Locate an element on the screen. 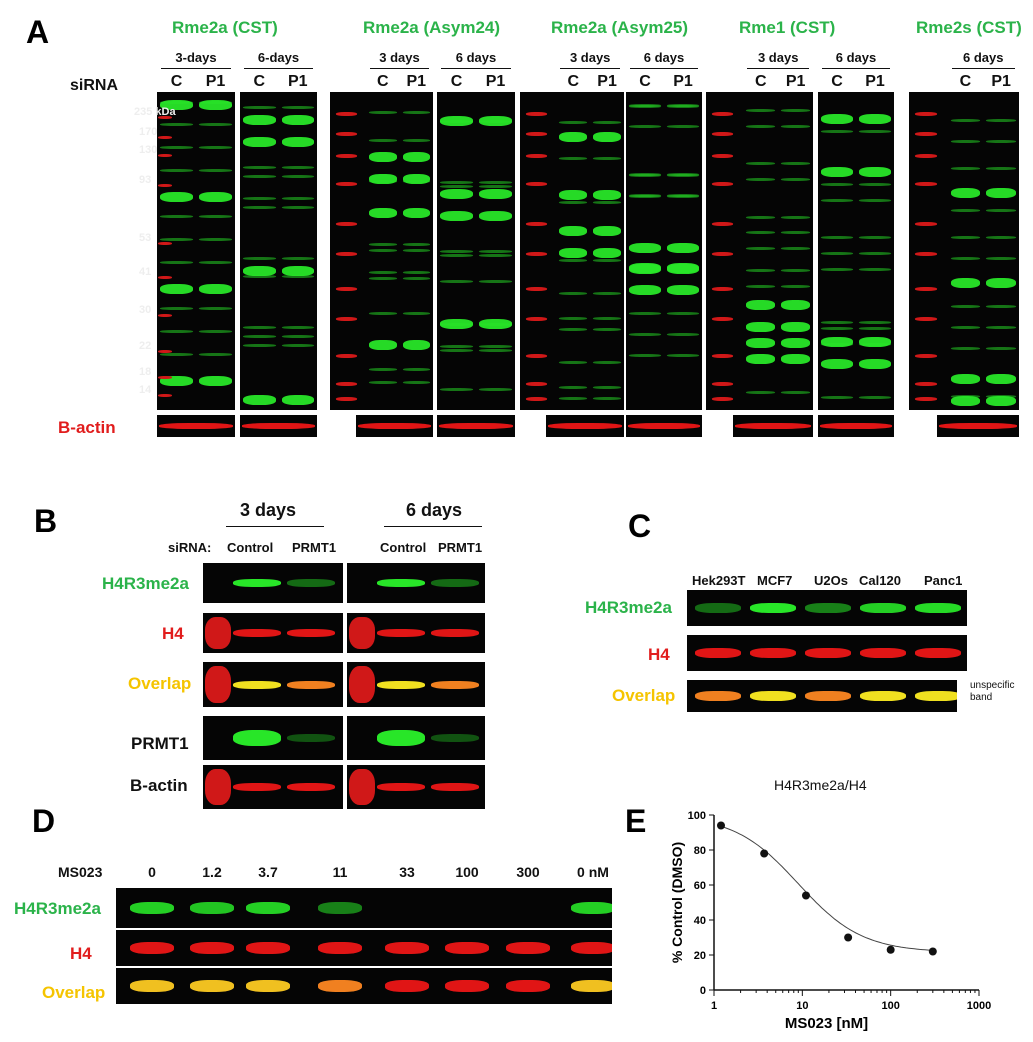 This screenshot has height=1042, width=1033. data-point is located at coordinates (890, 949).